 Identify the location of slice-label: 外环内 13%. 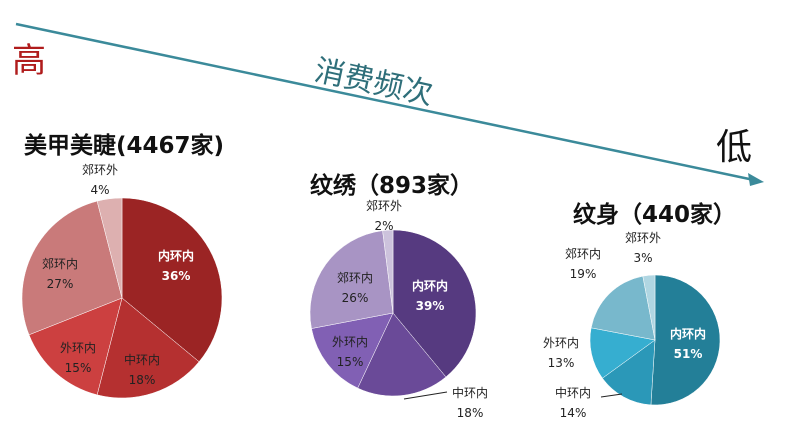
(561, 353).